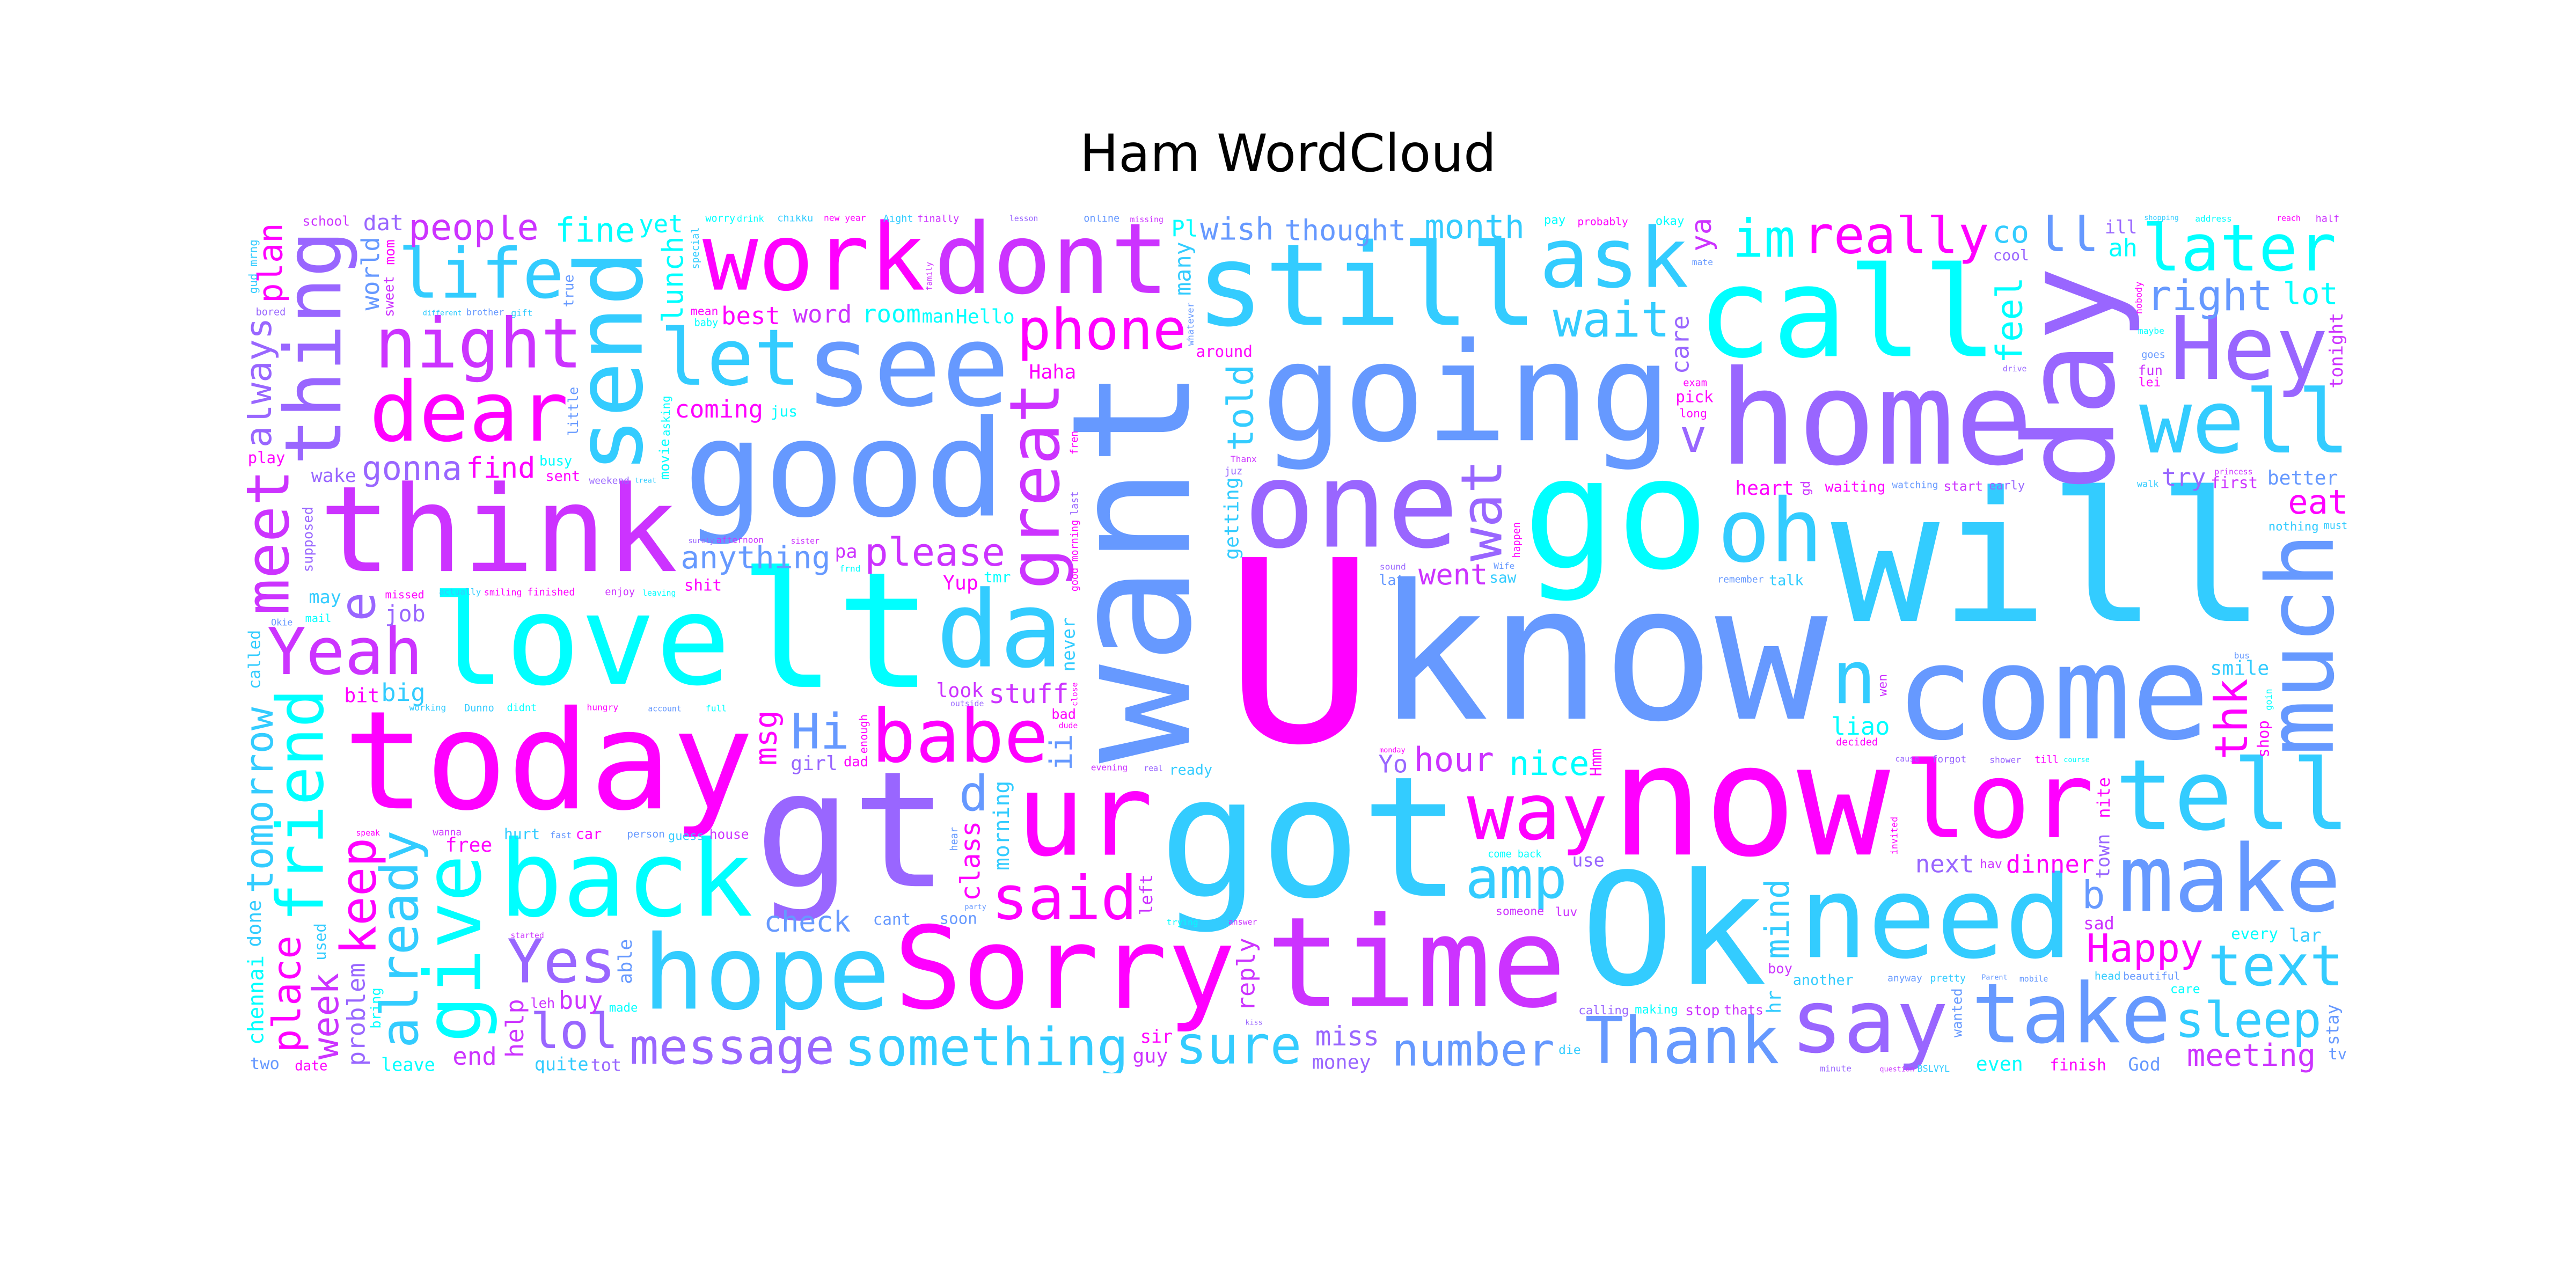  I want to click on word-anyway: anyway, so click(1904, 978).